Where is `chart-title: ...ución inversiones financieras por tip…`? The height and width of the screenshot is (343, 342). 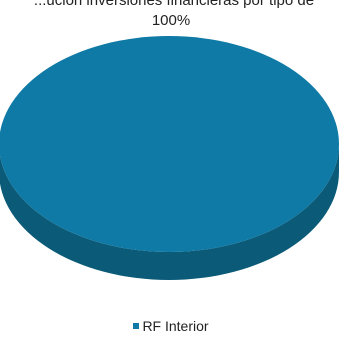
chart-title: ...ución inversiones financieras por tip… is located at coordinates (174, 4).